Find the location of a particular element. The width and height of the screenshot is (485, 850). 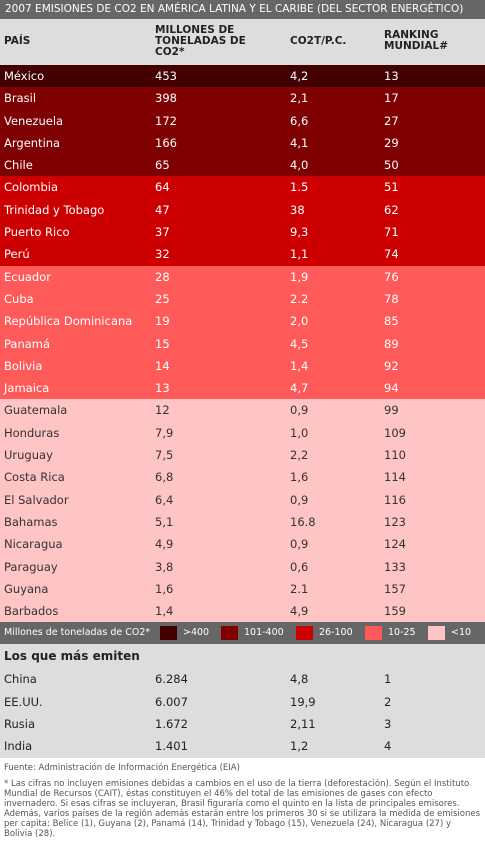

country-name: Colombia is located at coordinates (31, 187).